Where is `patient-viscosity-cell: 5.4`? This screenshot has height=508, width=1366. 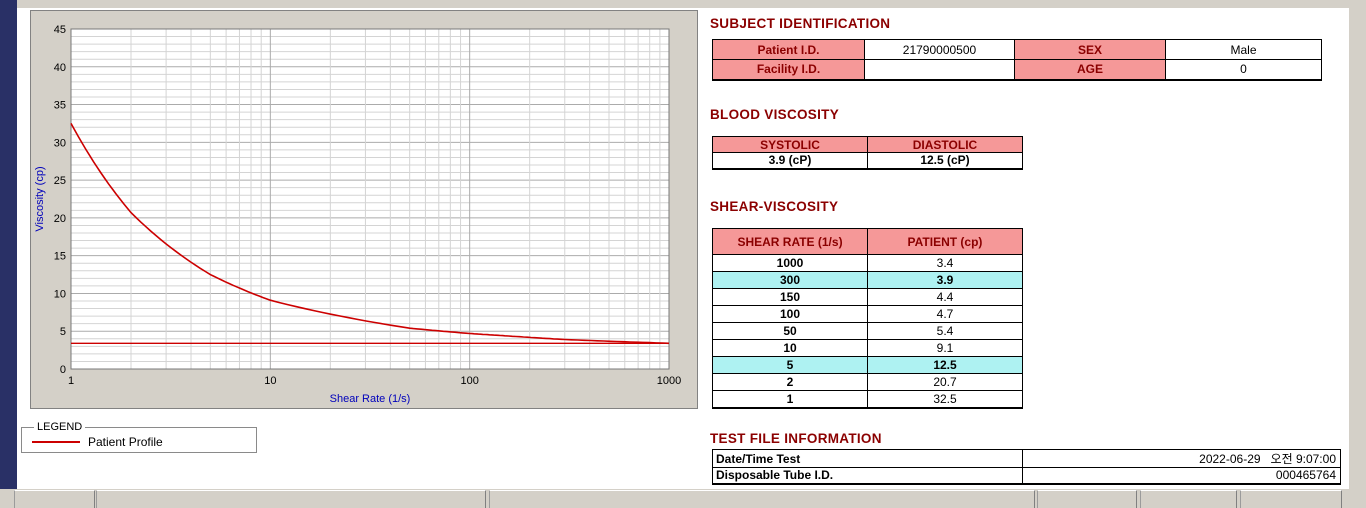 patient-viscosity-cell: 5.4 is located at coordinates (945, 331).